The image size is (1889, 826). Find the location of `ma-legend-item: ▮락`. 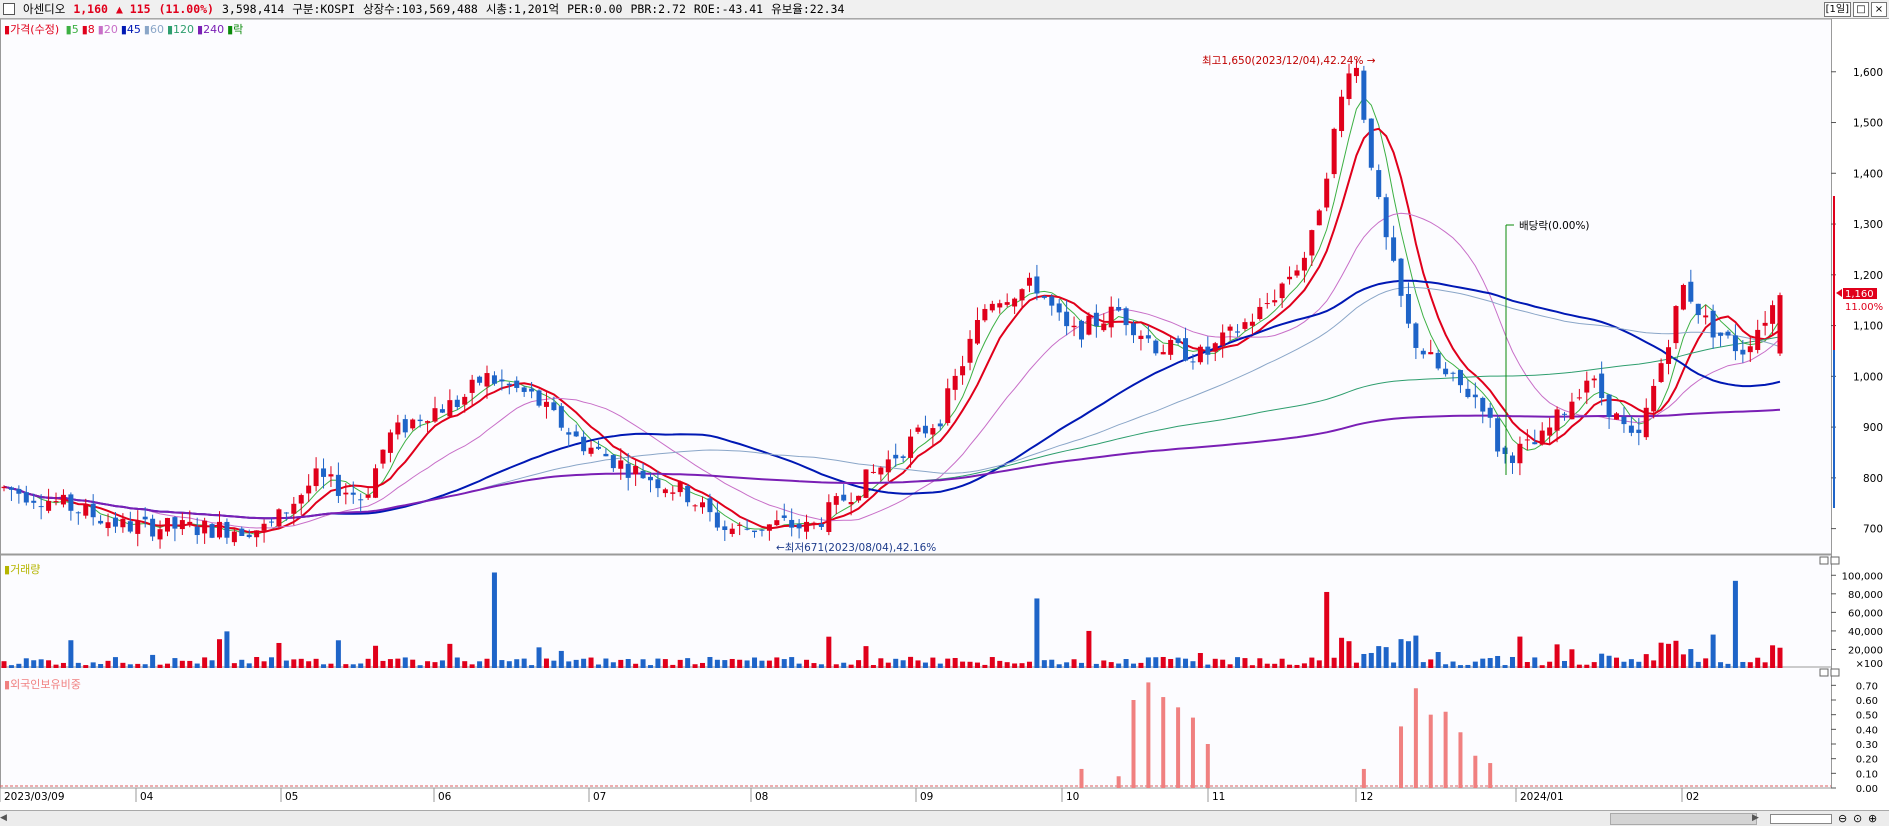

ma-legend-item: ▮락 is located at coordinates (235, 29).